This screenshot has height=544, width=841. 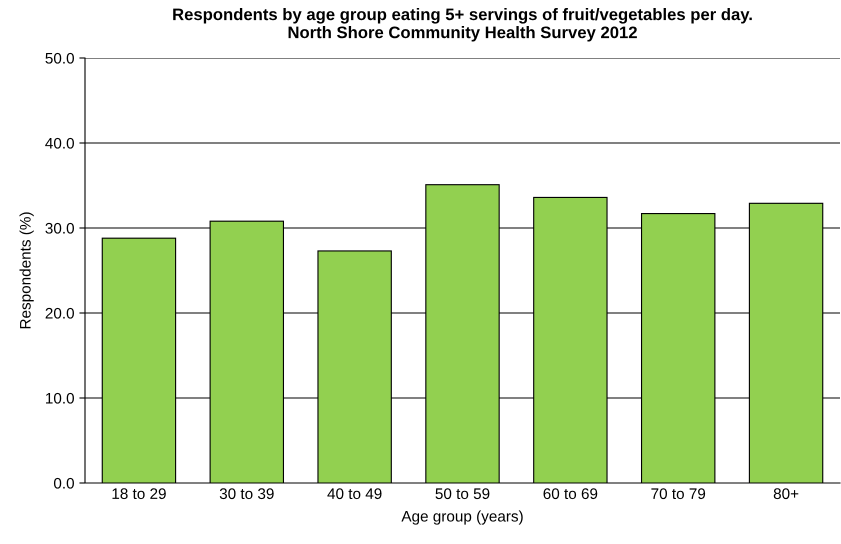 I want to click on x-tick-label: 40 to 49, so click(x=354, y=494).